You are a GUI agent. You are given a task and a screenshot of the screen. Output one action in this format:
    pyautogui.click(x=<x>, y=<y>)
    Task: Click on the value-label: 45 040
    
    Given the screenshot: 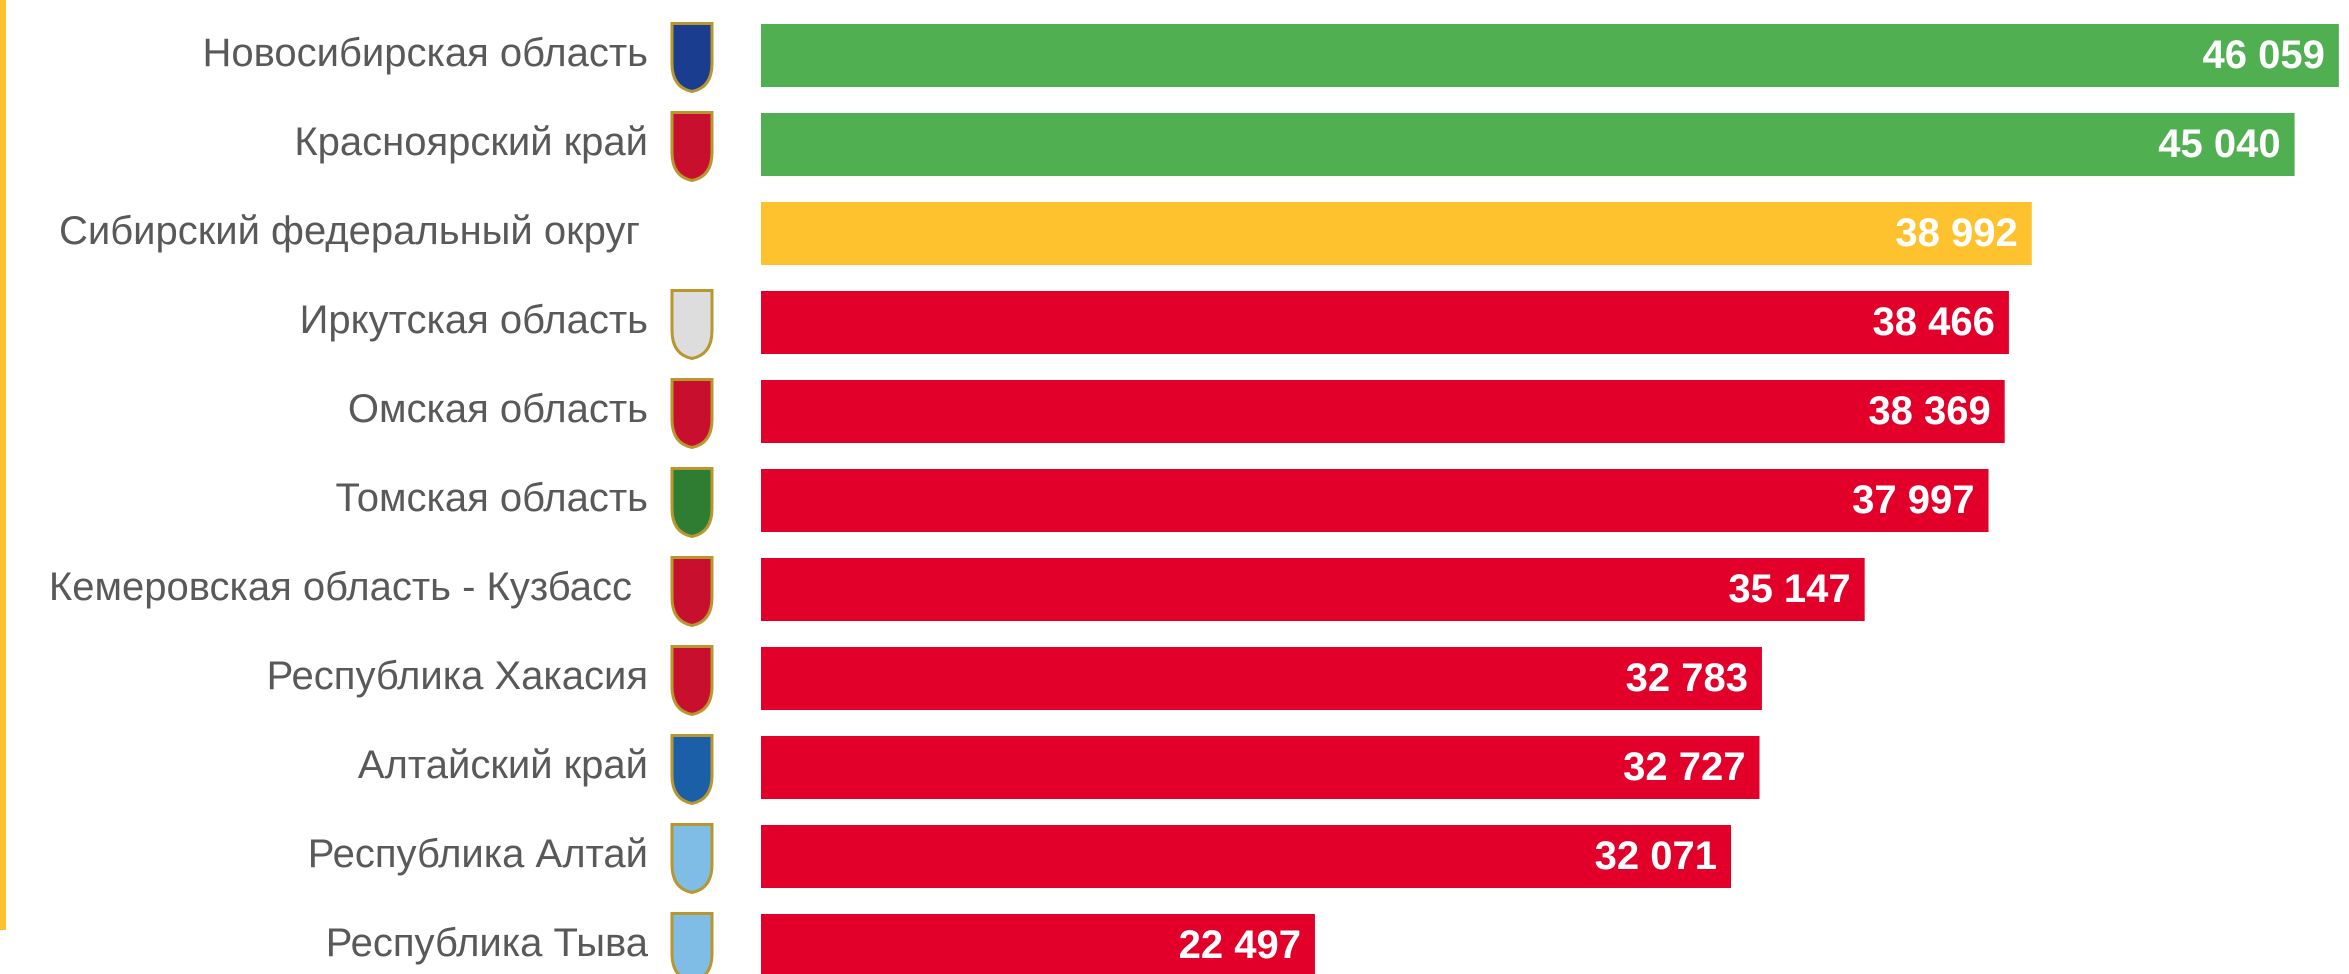 What is the action you would take?
    pyautogui.click(x=2219, y=144)
    